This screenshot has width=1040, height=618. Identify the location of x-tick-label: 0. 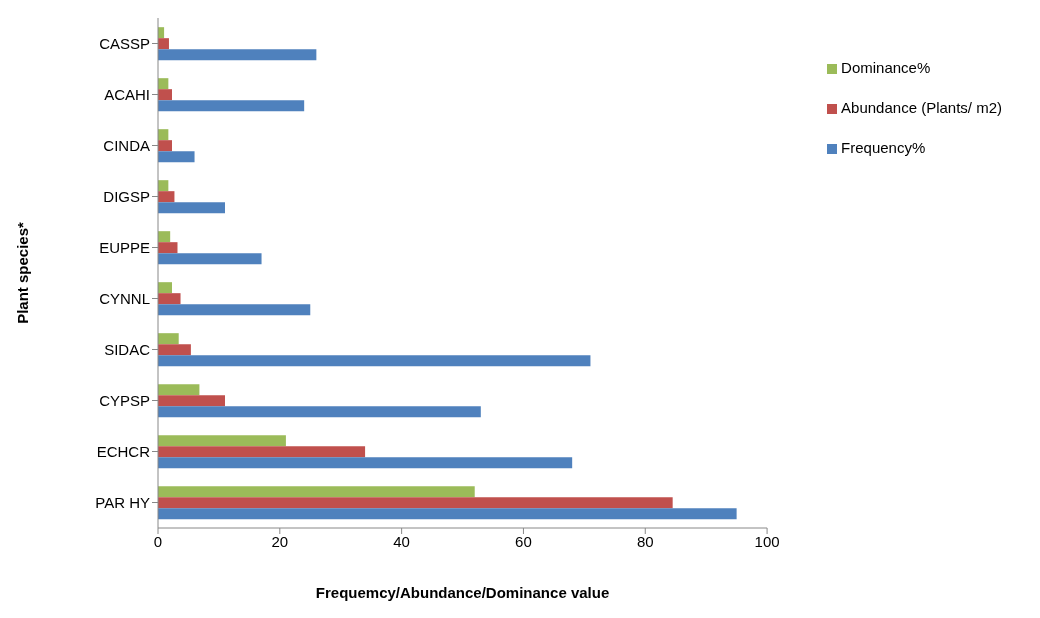
(158, 541).